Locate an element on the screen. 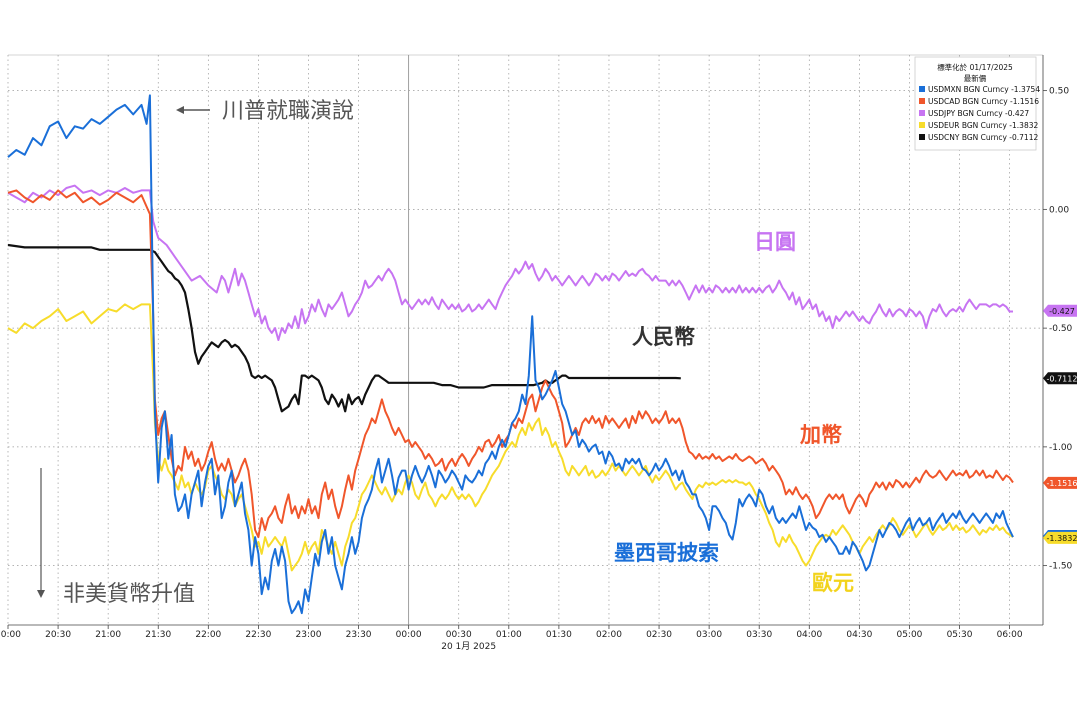 This screenshot has width=1077, height=718. down-arrow-head-icon is located at coordinates (41, 594).